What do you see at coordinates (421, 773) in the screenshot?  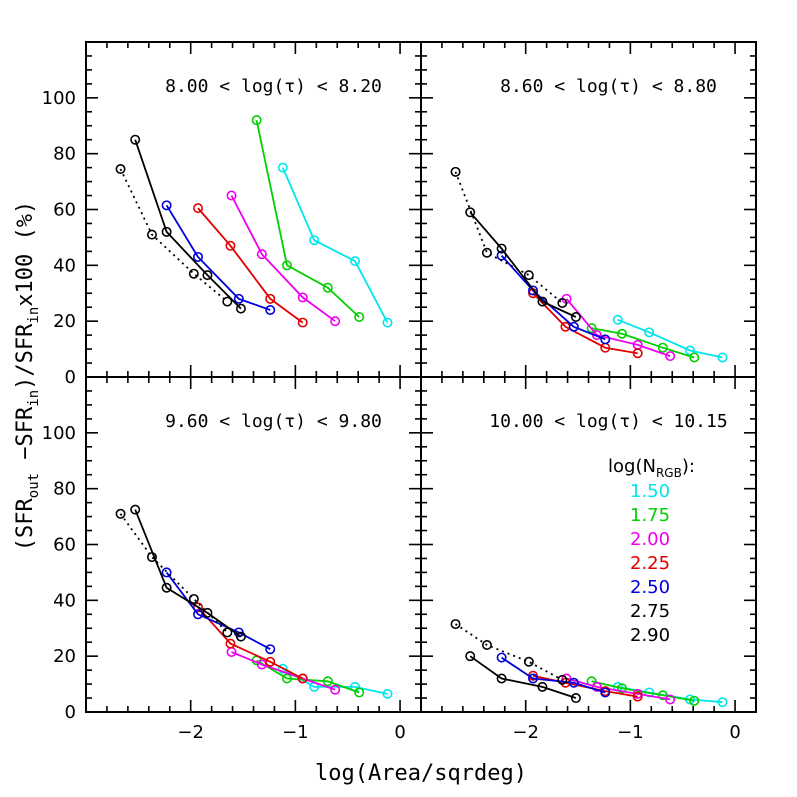 I see `x-axis-label: log(Area/sqrdeg)` at bounding box center [421, 773].